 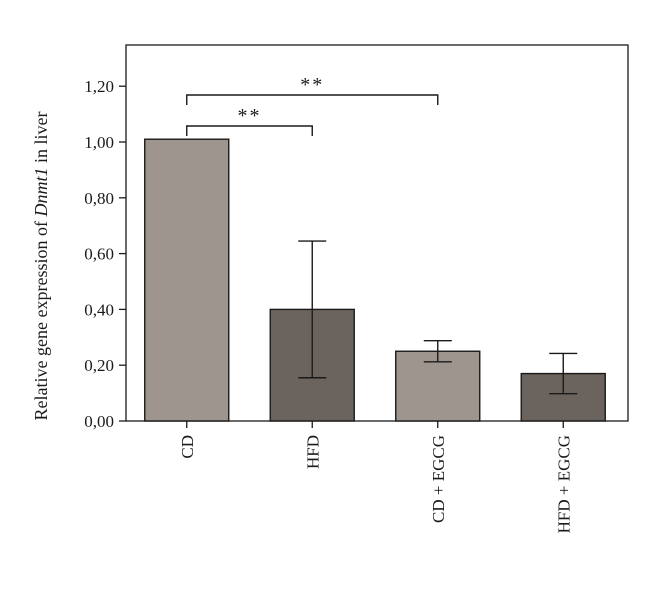 What do you see at coordinates (438, 317) in the screenshot?
I see `error-bars` at bounding box center [438, 317].